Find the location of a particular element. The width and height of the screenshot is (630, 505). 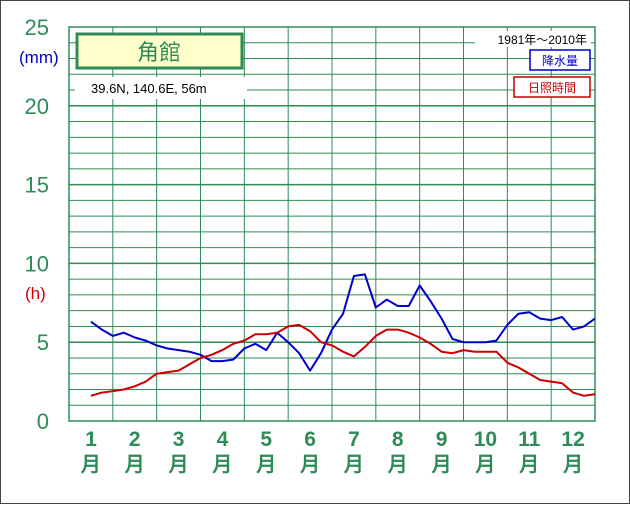

y-unit-sunshine: (h) is located at coordinates (35, 293).